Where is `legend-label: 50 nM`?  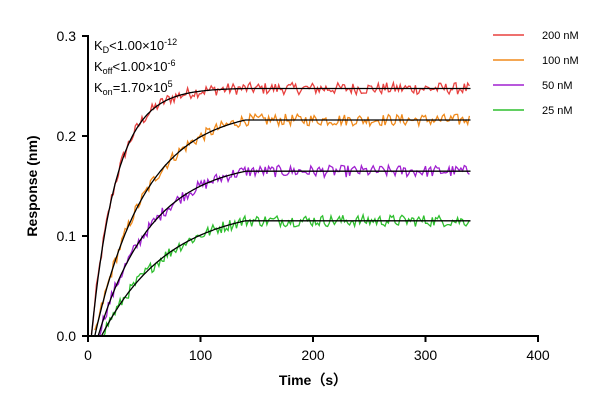
legend-label: 50 nM is located at coordinates (557, 86).